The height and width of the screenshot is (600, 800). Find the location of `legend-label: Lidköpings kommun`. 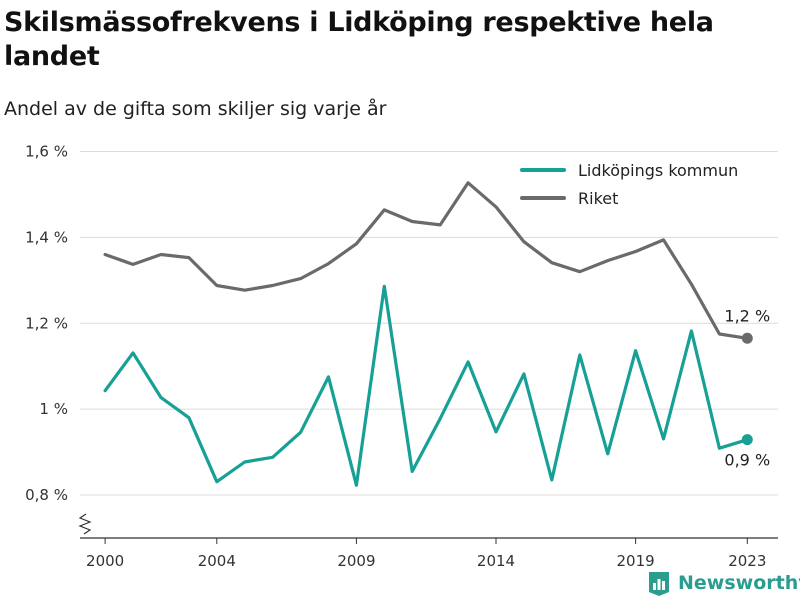

legend-label: Lidköpings kommun is located at coordinates (658, 170).